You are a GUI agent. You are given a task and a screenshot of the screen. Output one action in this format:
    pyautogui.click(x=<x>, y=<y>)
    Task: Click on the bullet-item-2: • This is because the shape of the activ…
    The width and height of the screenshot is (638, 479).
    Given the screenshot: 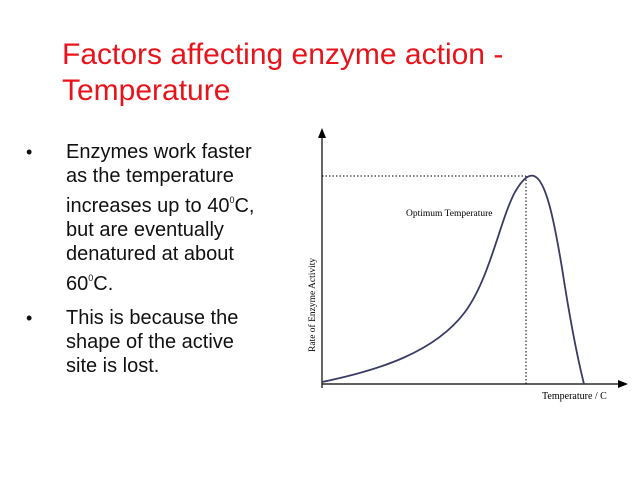 What is the action you would take?
    pyautogui.click(x=166, y=342)
    